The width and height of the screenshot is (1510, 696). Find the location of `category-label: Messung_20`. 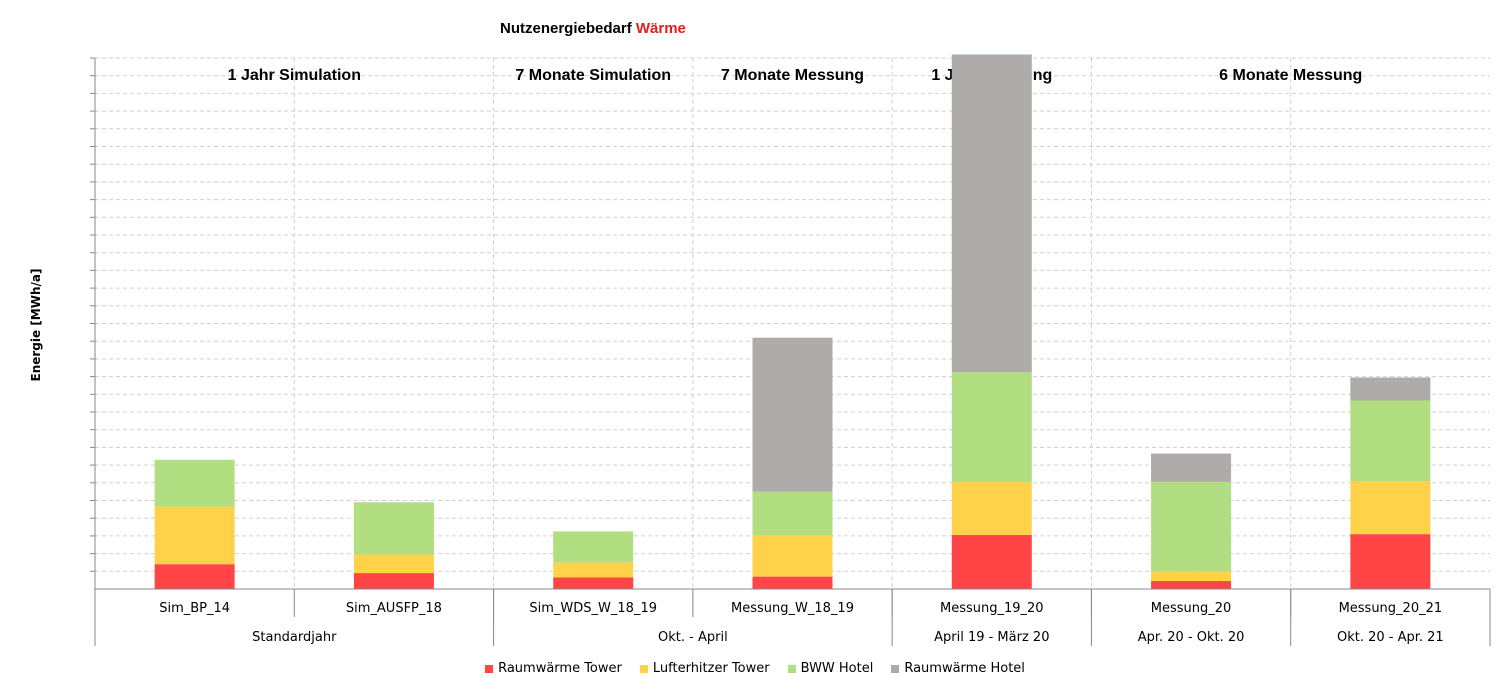

category-label: Messung_20 is located at coordinates (1191, 608).